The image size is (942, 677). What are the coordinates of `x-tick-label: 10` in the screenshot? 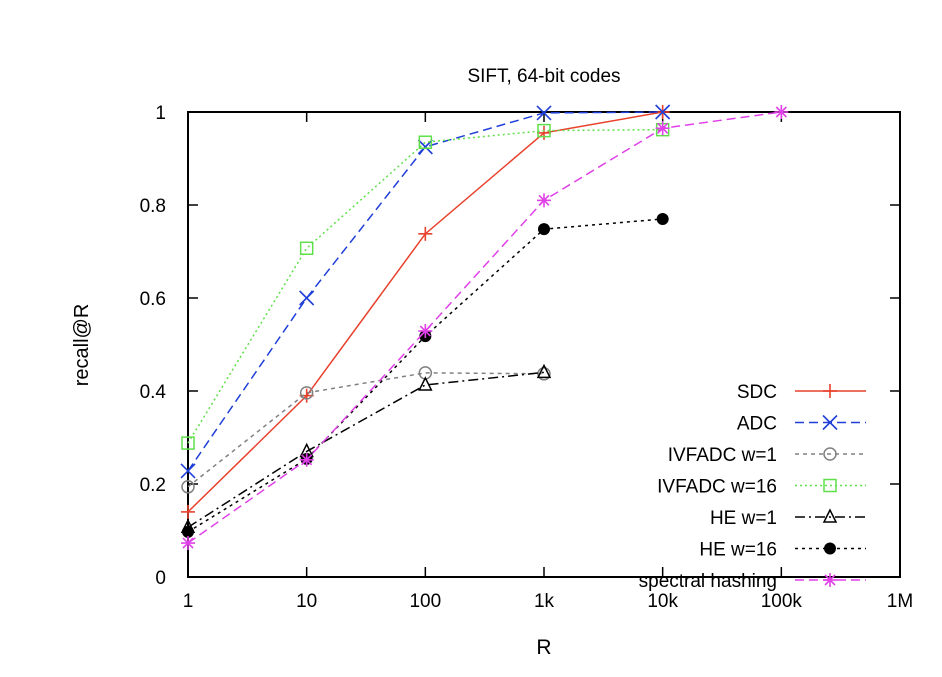 It's located at (306, 601).